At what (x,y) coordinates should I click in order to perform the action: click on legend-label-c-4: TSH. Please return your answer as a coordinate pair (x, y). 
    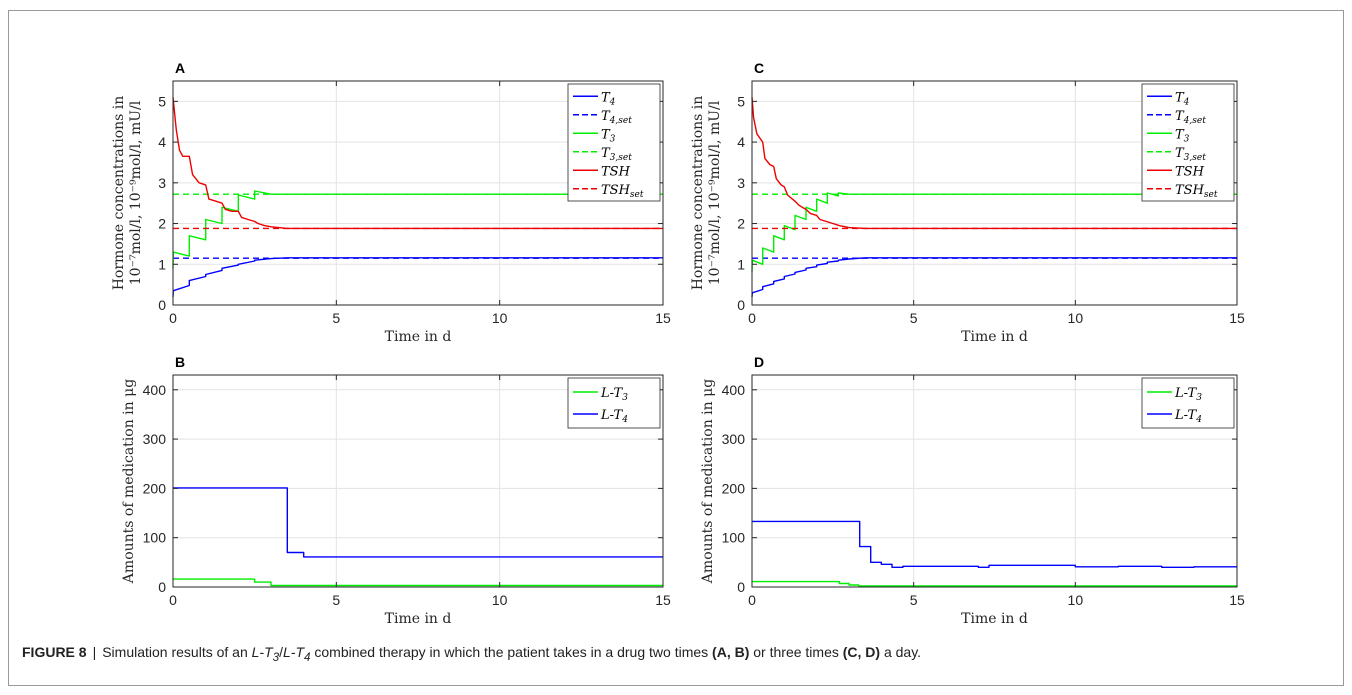
    Looking at the image, I should click on (1190, 171).